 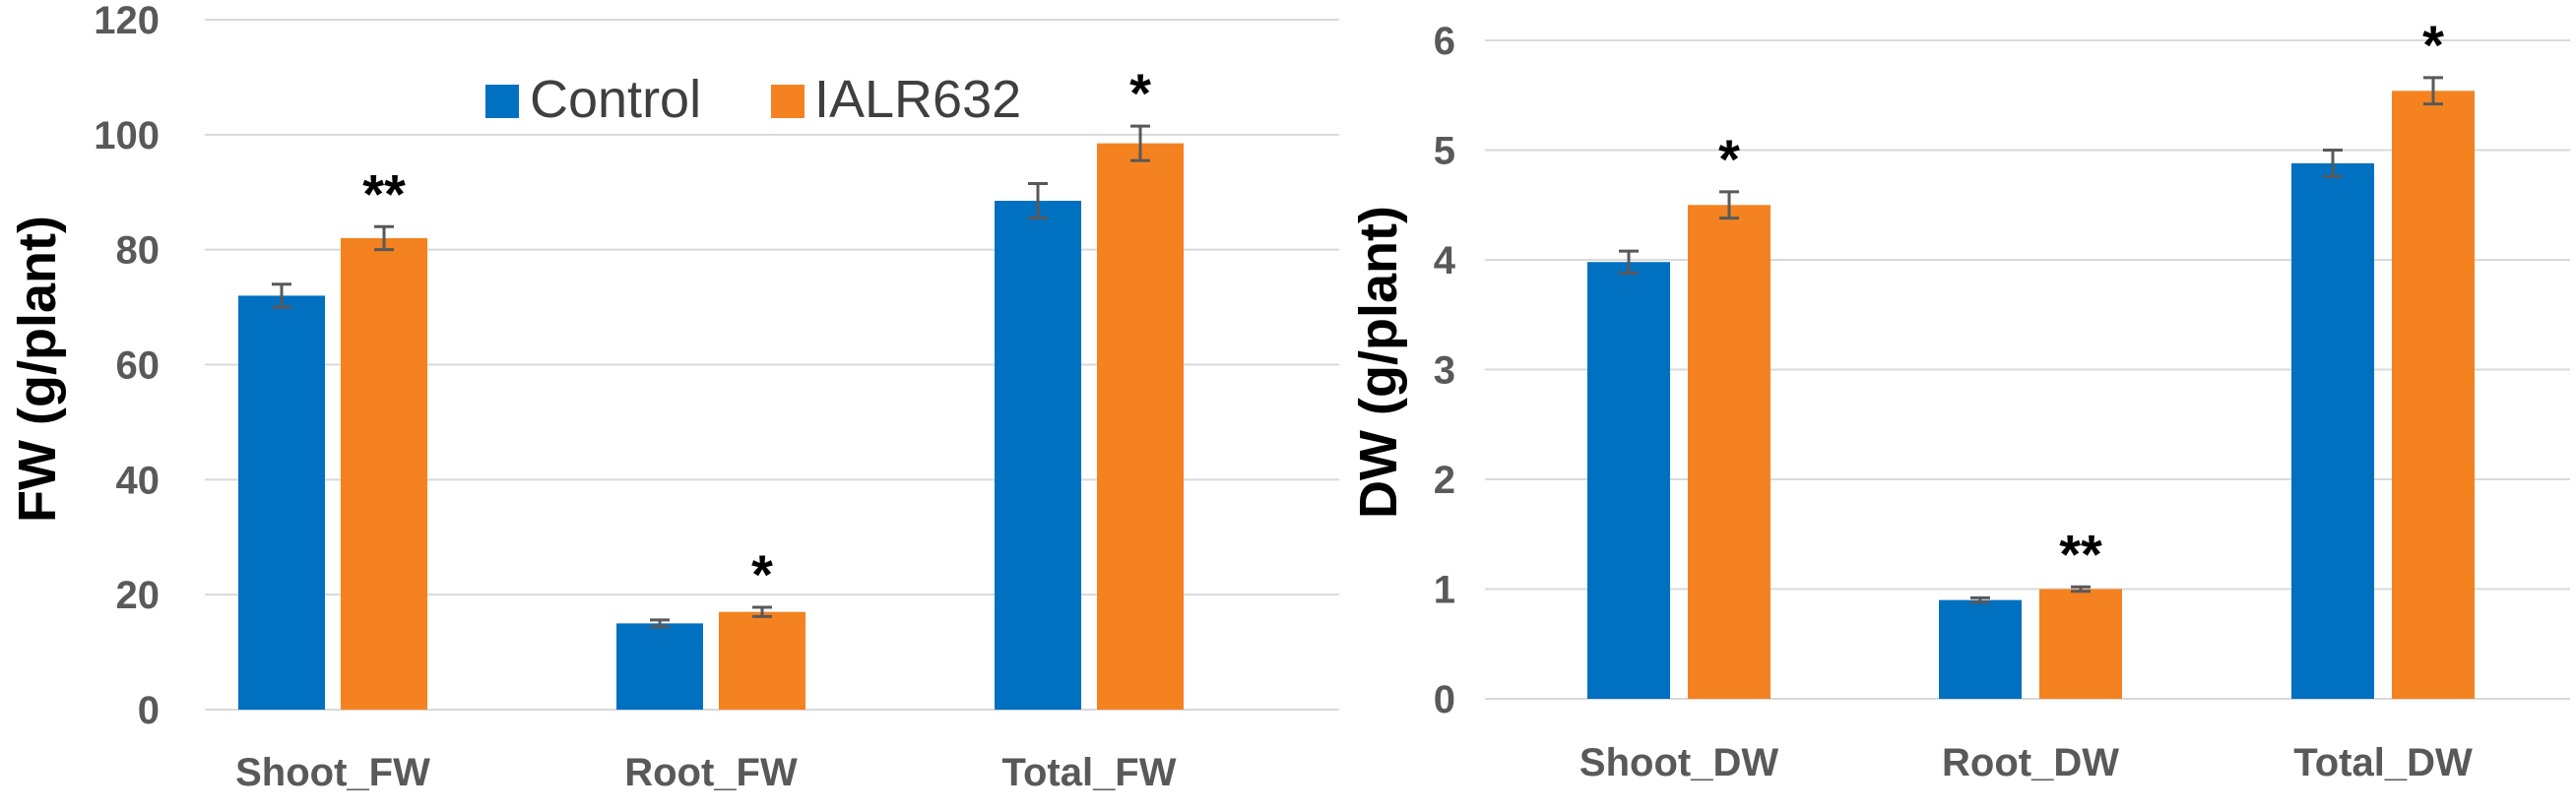 I want to click on legend-label-control: Control, so click(x=615, y=99).